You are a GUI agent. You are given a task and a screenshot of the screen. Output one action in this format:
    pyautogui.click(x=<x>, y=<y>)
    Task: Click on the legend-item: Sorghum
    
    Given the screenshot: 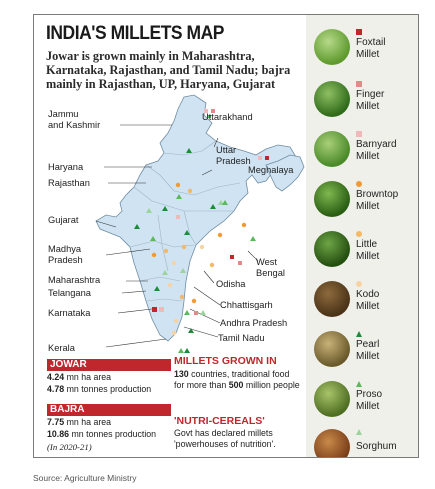 What is the action you would take?
    pyautogui.click(x=362, y=441)
    